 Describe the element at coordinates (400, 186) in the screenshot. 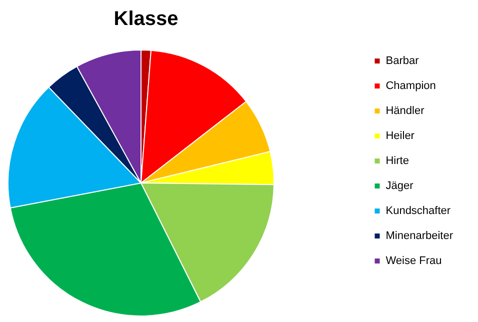

I see `legend-label: Jäger` at that location.